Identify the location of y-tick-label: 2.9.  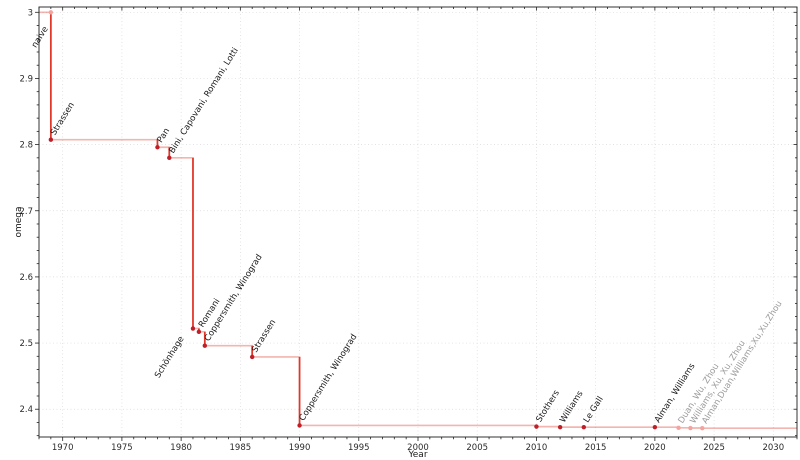
(26, 79).